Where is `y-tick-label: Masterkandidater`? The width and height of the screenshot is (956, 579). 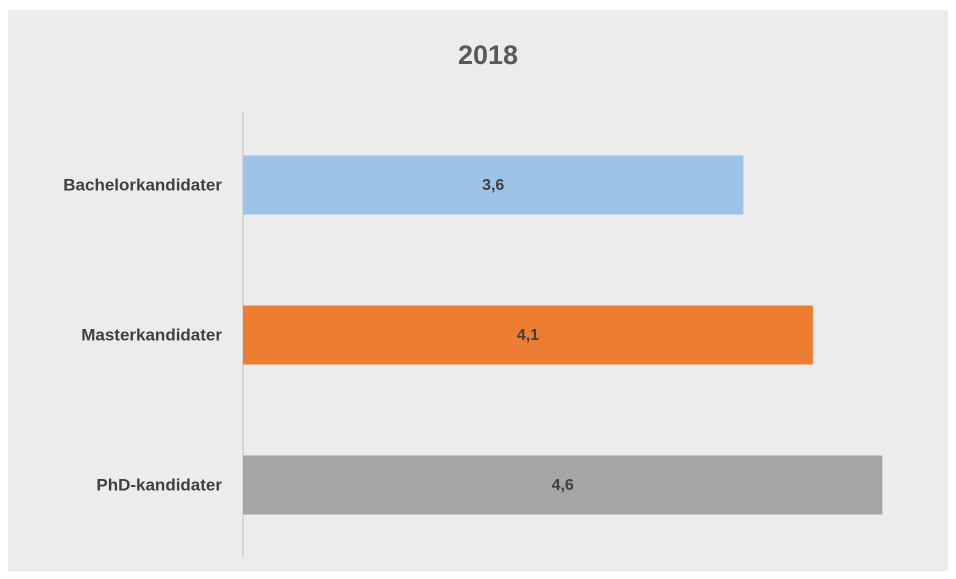
y-tick-label: Masterkandidater is located at coordinates (151, 334).